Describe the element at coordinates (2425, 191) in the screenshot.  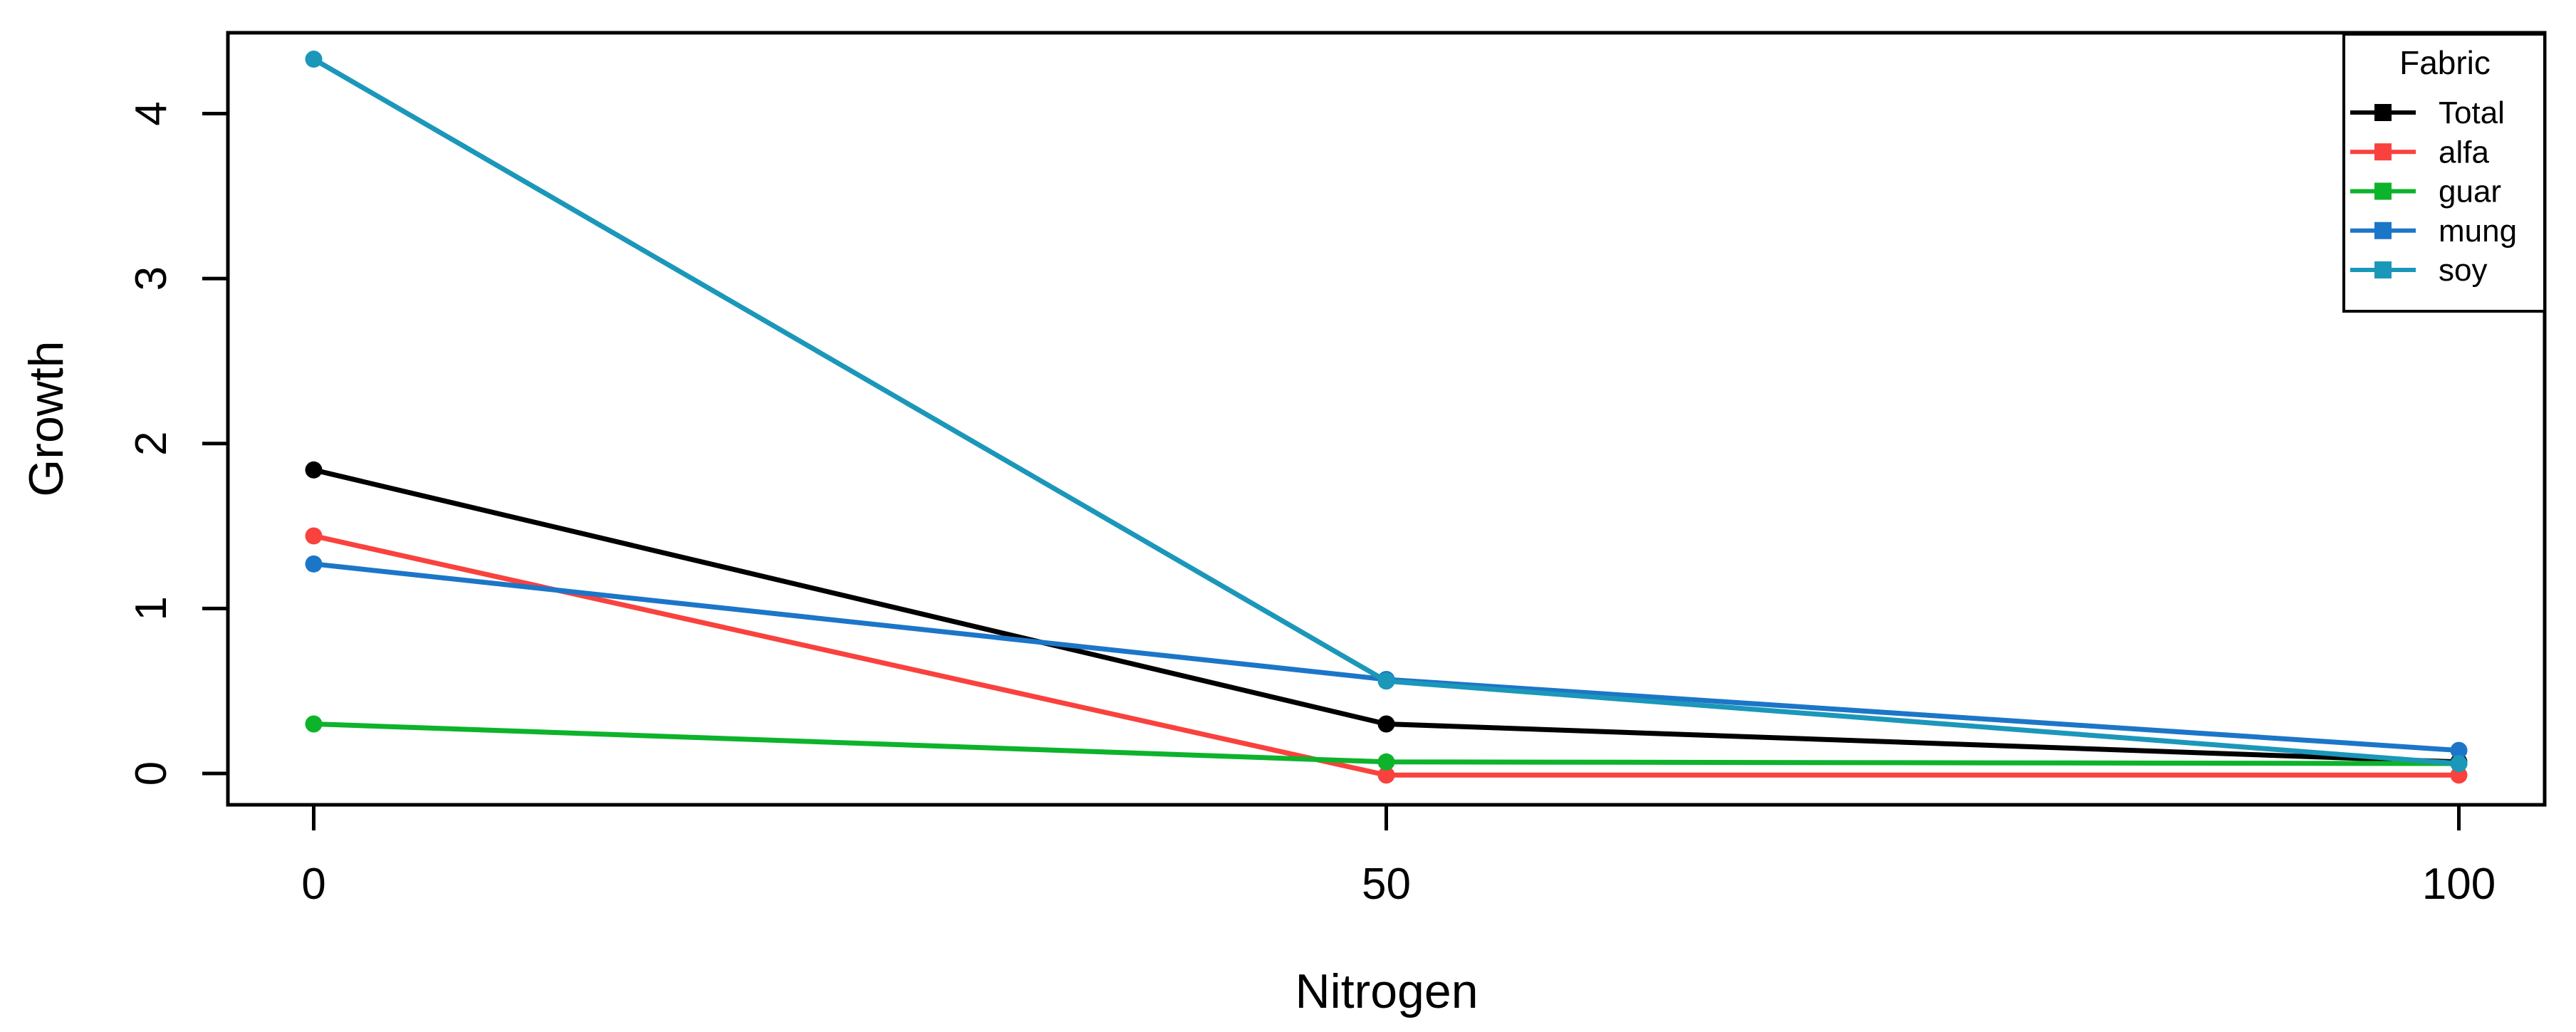
I see `legend-entry-guar: guar` at that location.